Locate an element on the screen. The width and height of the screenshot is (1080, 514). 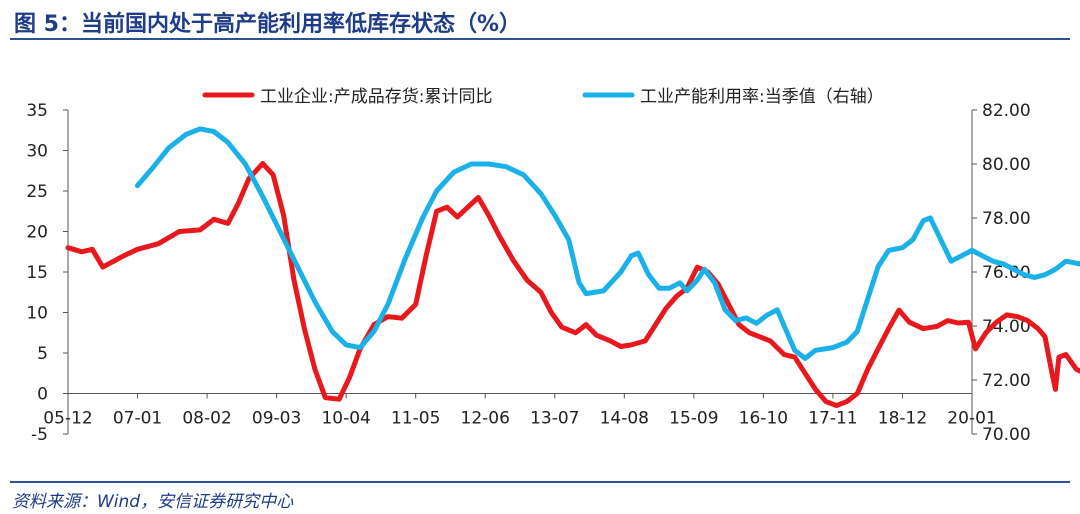
x-tick-label: 17-11 is located at coordinates (832, 419).